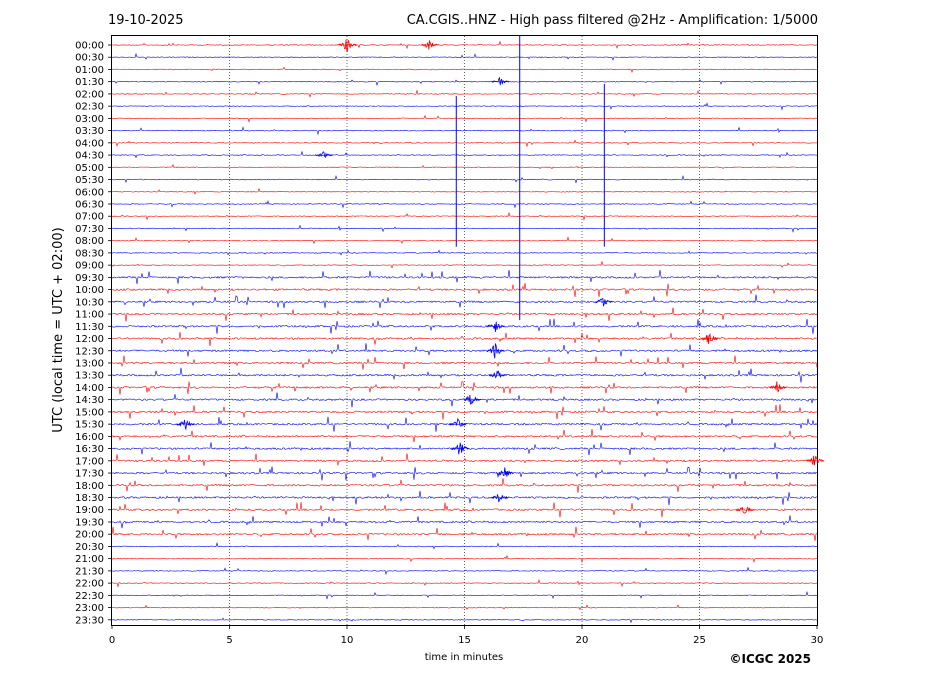 Image resolution: width=927 pixels, height=696 pixels. Describe the element at coordinates (464, 640) in the screenshot. I see `xtick-label-15: 15` at that location.